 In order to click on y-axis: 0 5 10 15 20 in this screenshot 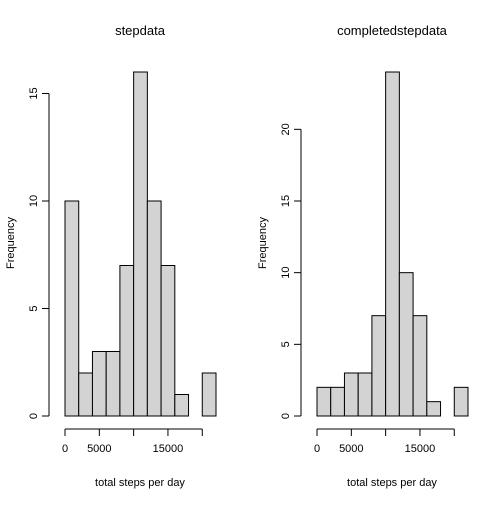, I will do `click(291, 271)`.